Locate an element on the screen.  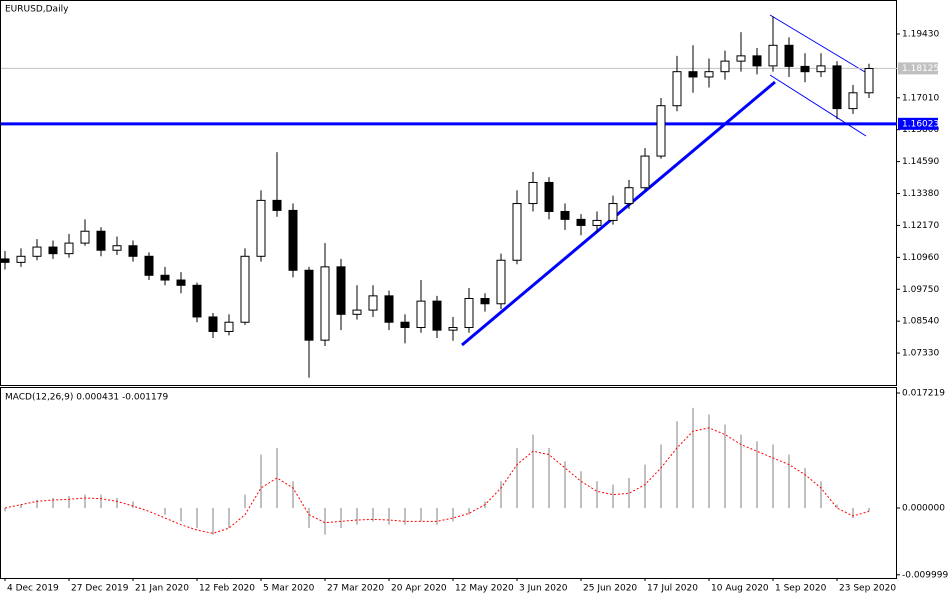
price-label: 1.16023 is located at coordinates (920, 124).